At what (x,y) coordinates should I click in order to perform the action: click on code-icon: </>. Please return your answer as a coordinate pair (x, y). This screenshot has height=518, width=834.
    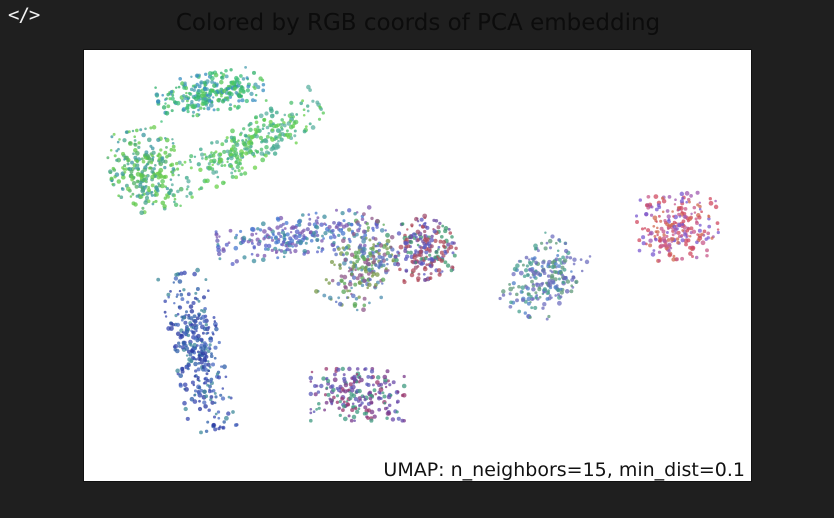
    Looking at the image, I should click on (24, 15).